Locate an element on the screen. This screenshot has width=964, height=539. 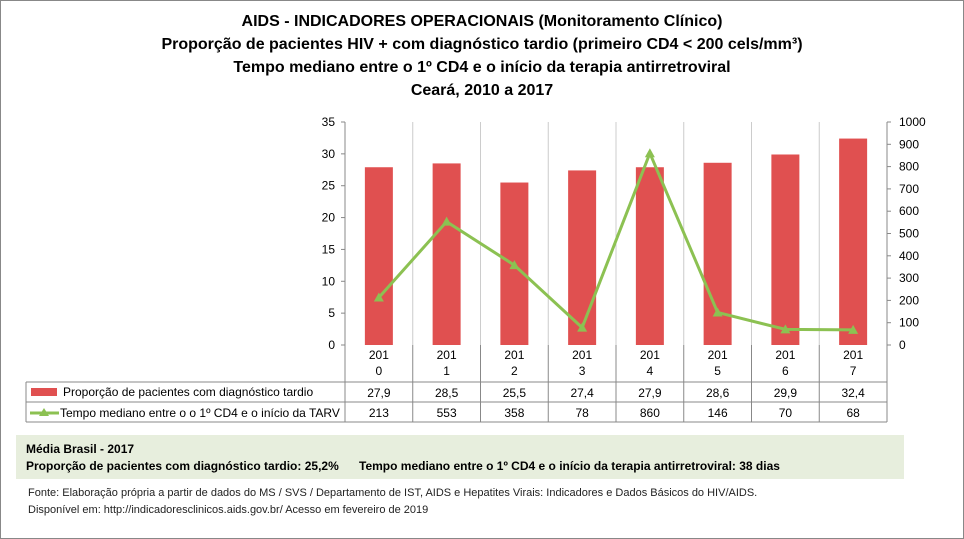
category-label: 2 is located at coordinates (514, 371).